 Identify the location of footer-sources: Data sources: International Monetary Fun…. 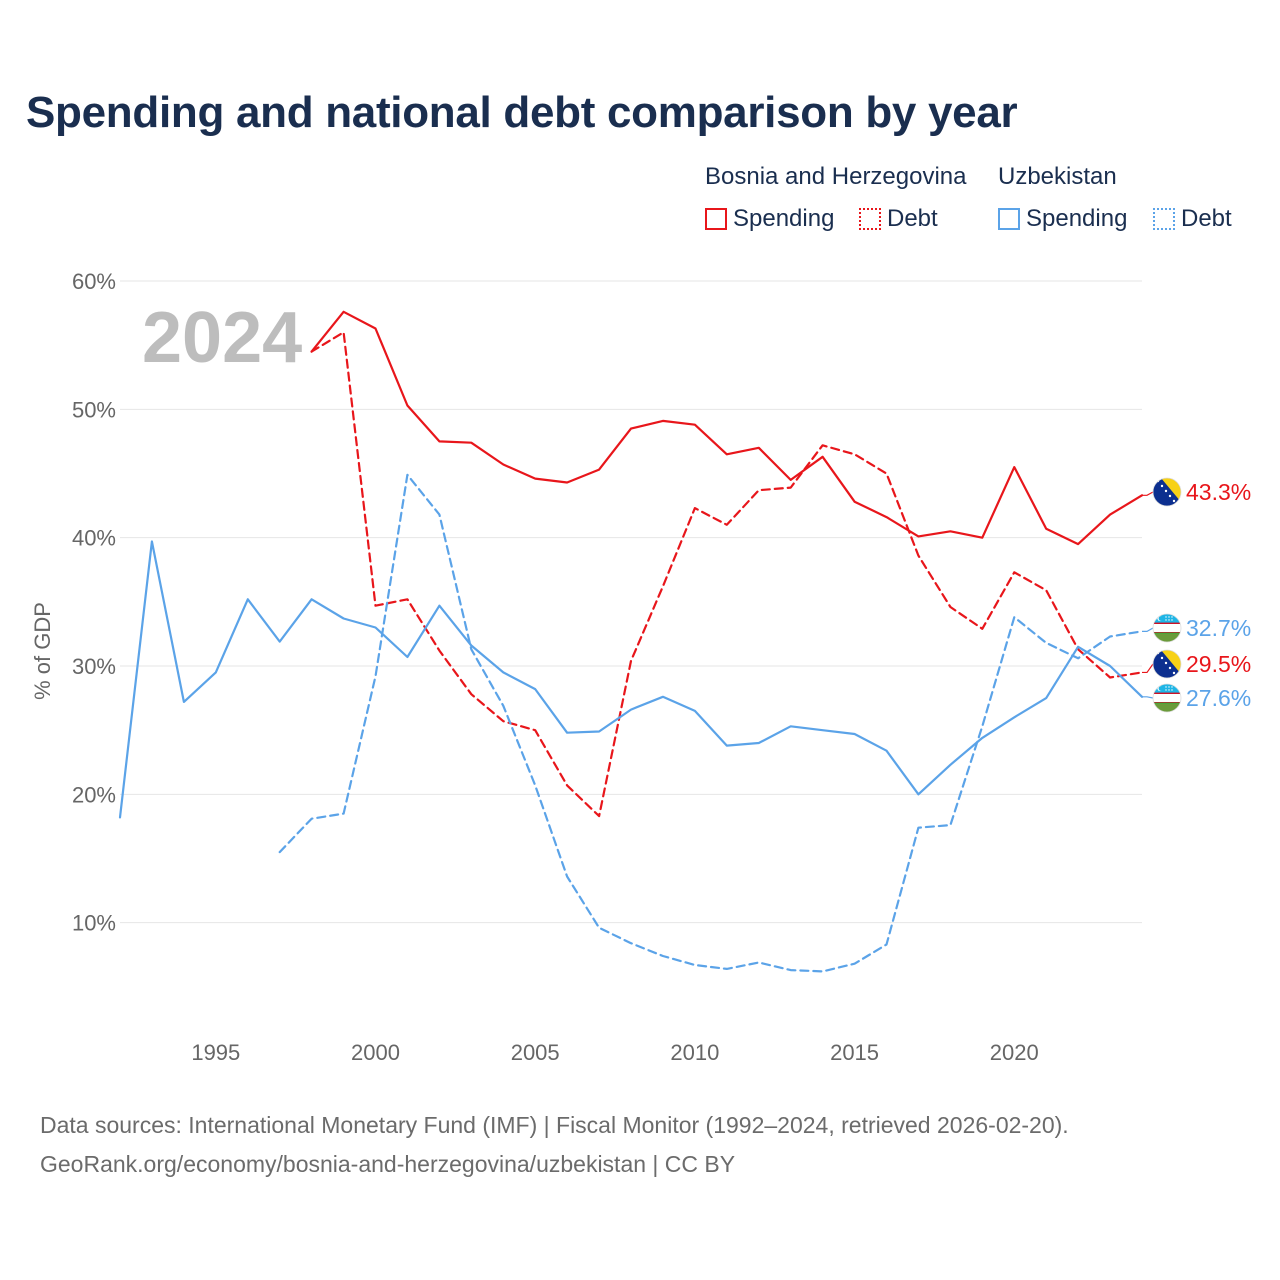
(554, 1125).